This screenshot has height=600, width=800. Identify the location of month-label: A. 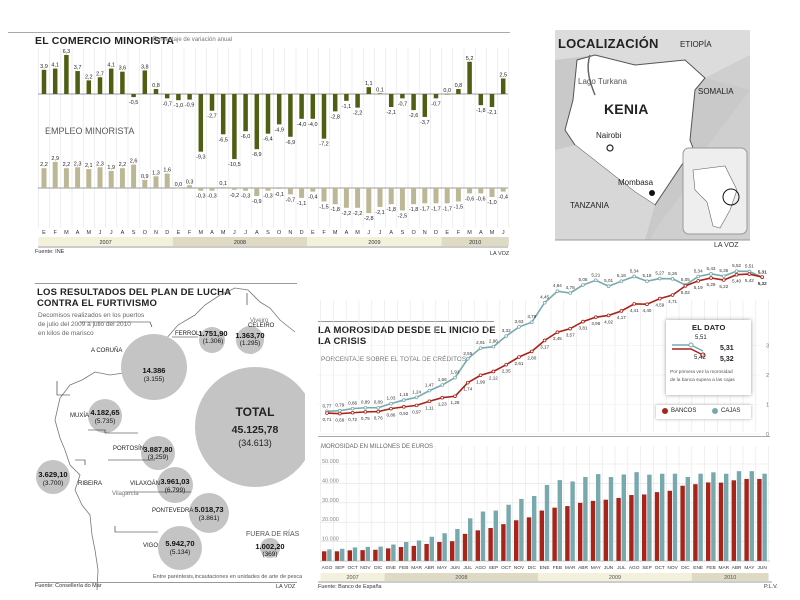
(78, 233).